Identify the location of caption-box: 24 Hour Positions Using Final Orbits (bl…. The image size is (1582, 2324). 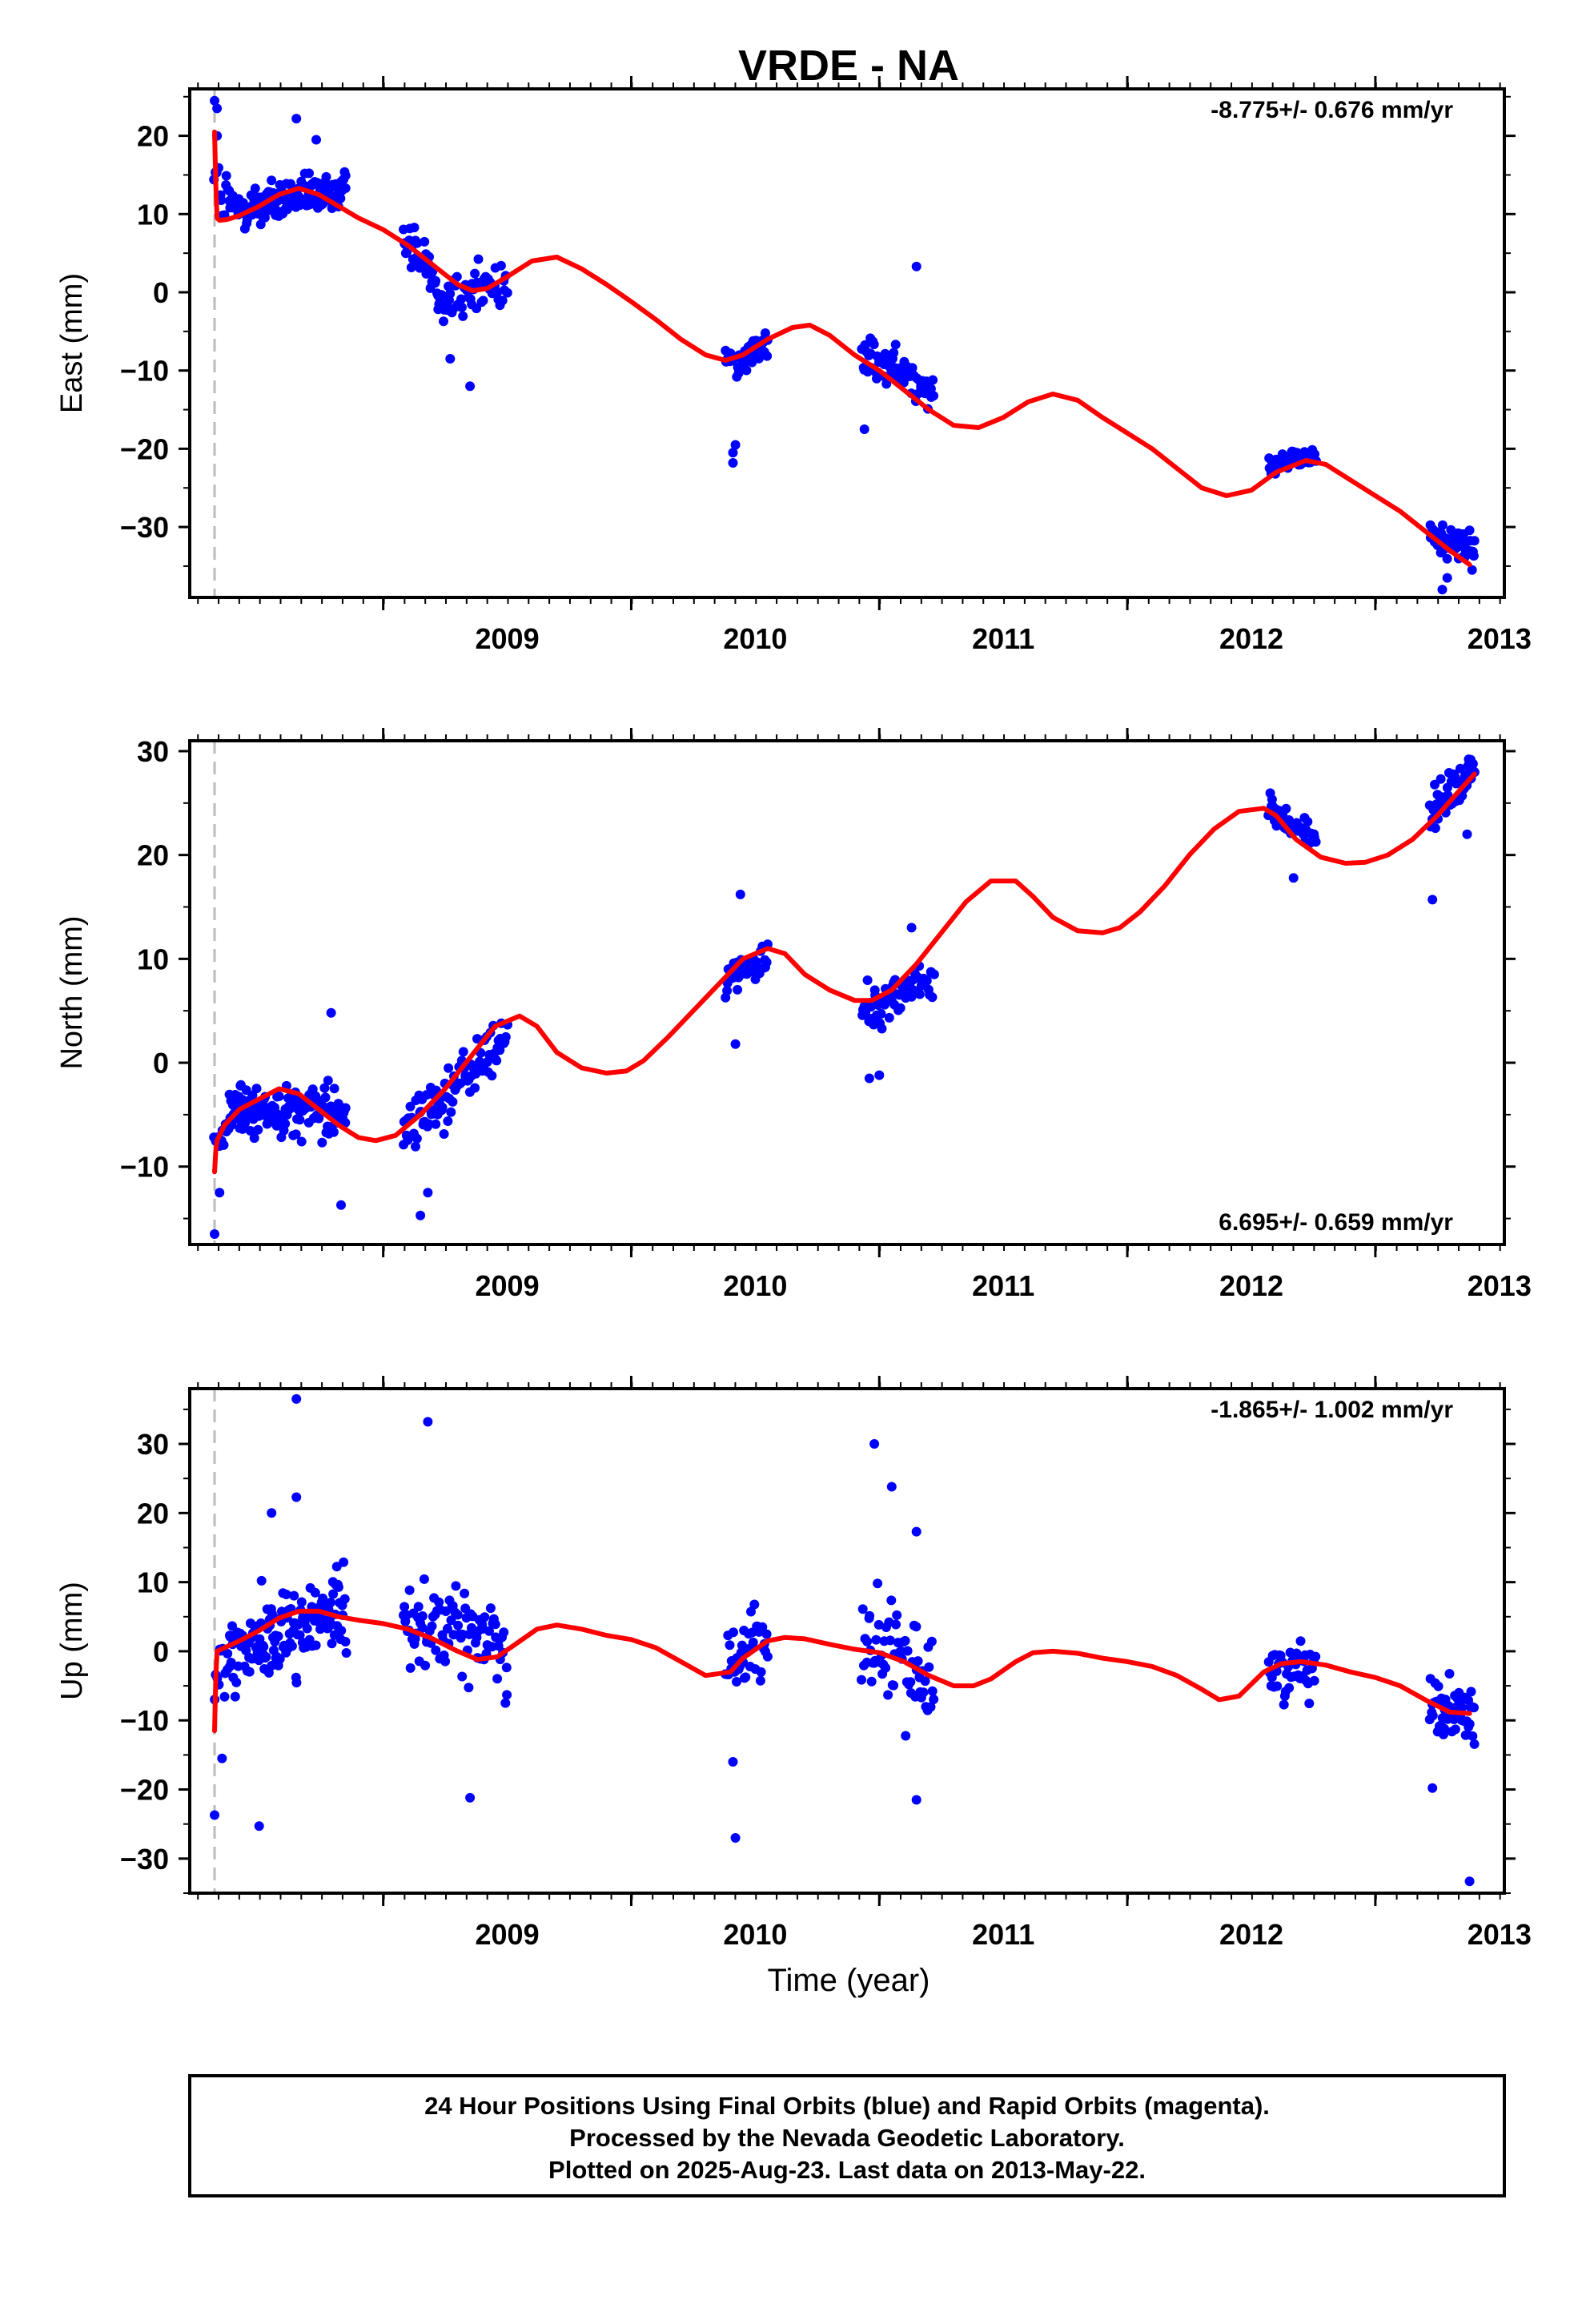
(847, 2135).